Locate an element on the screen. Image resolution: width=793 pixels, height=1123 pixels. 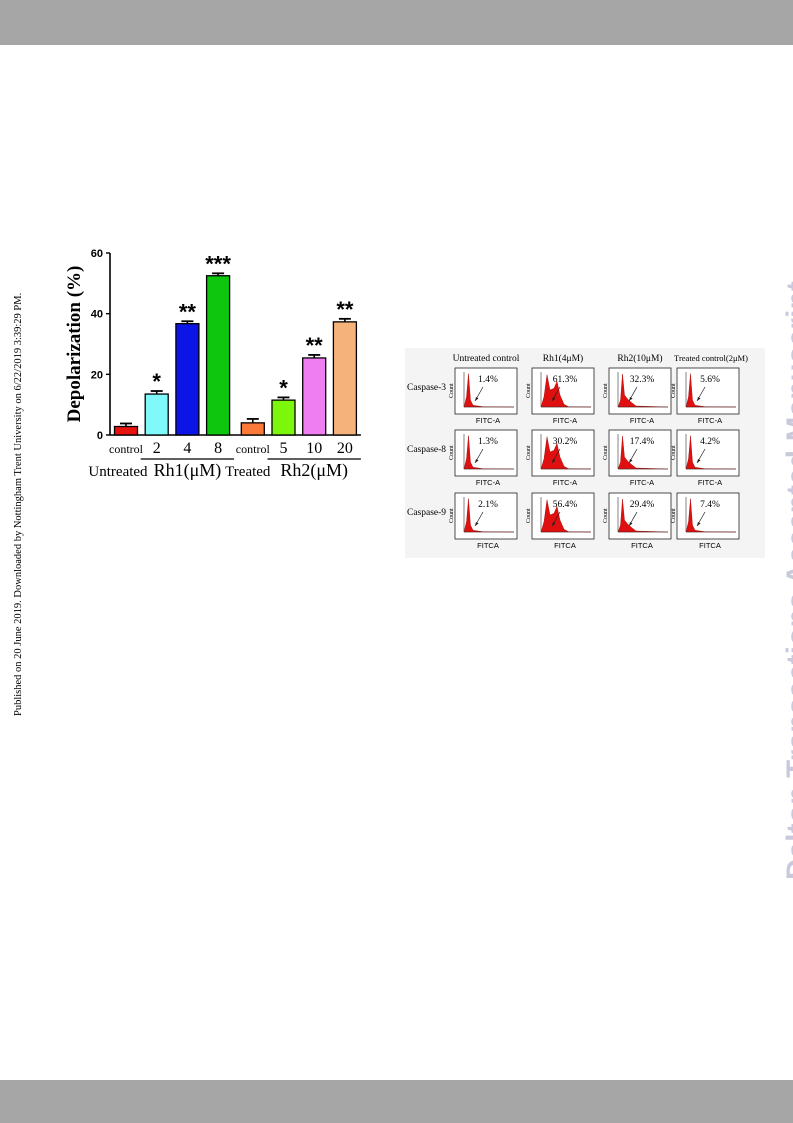
journal-watermark: Dalton Transactions Accepted Manuscript is located at coordinates (787, 580).